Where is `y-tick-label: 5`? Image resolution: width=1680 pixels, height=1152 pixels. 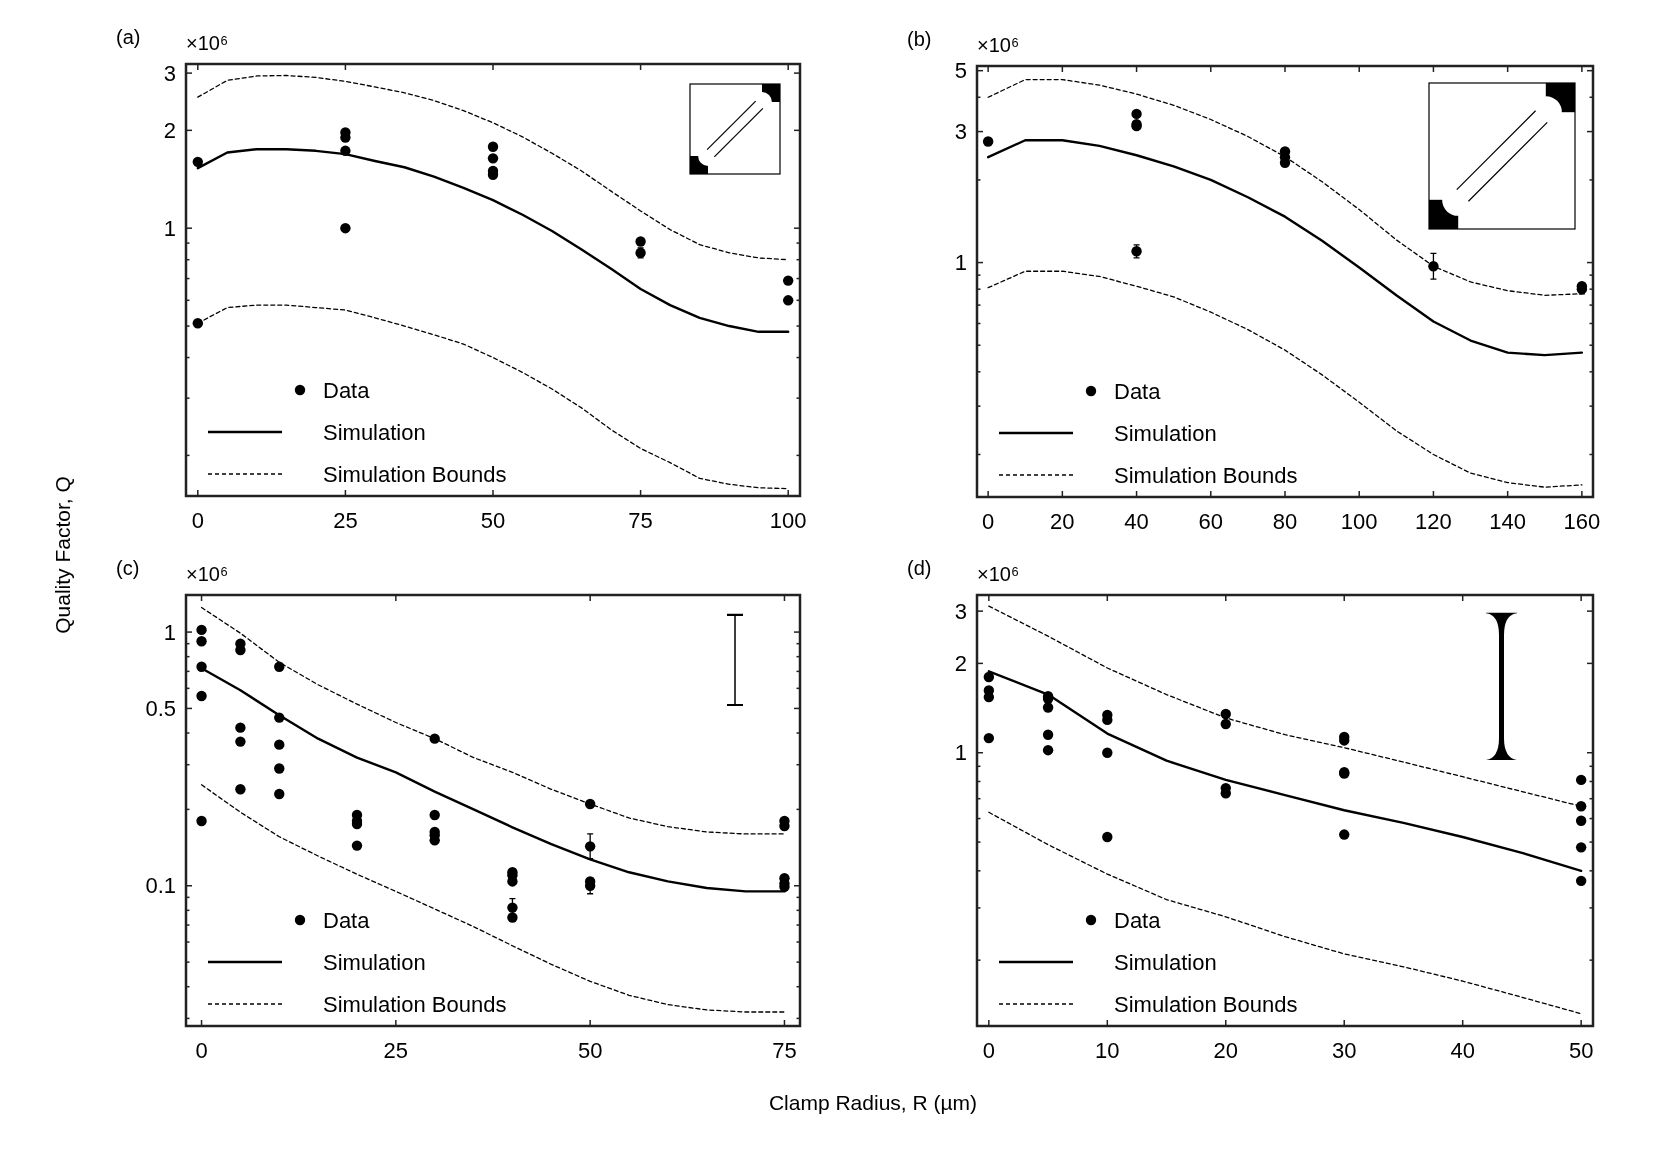
y-tick-label: 5 is located at coordinates (960, 71).